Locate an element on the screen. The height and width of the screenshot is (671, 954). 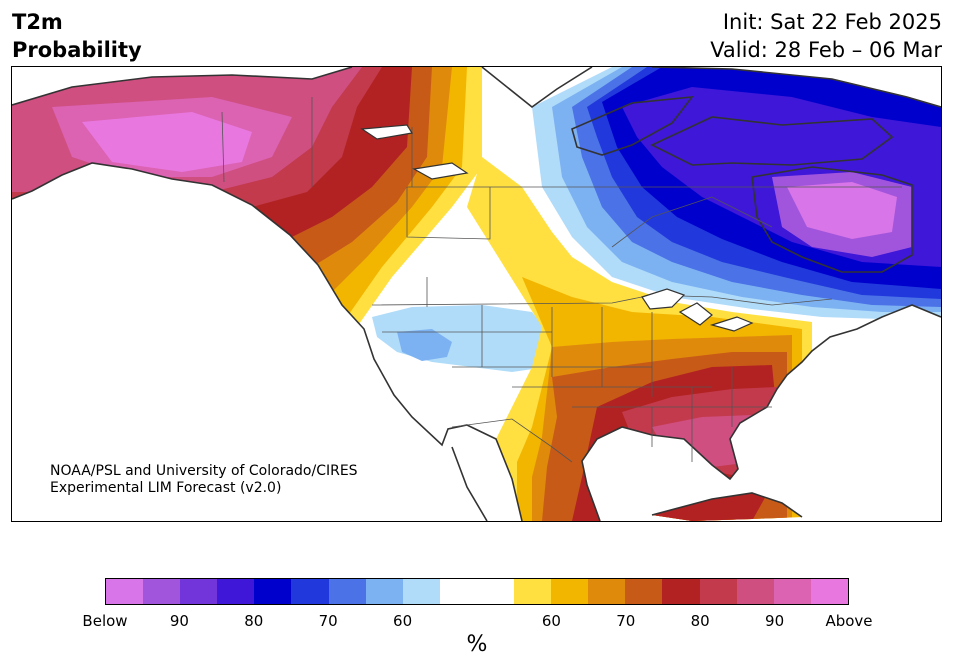
colorbar-tick-label: Below is located at coordinates (105, 621).